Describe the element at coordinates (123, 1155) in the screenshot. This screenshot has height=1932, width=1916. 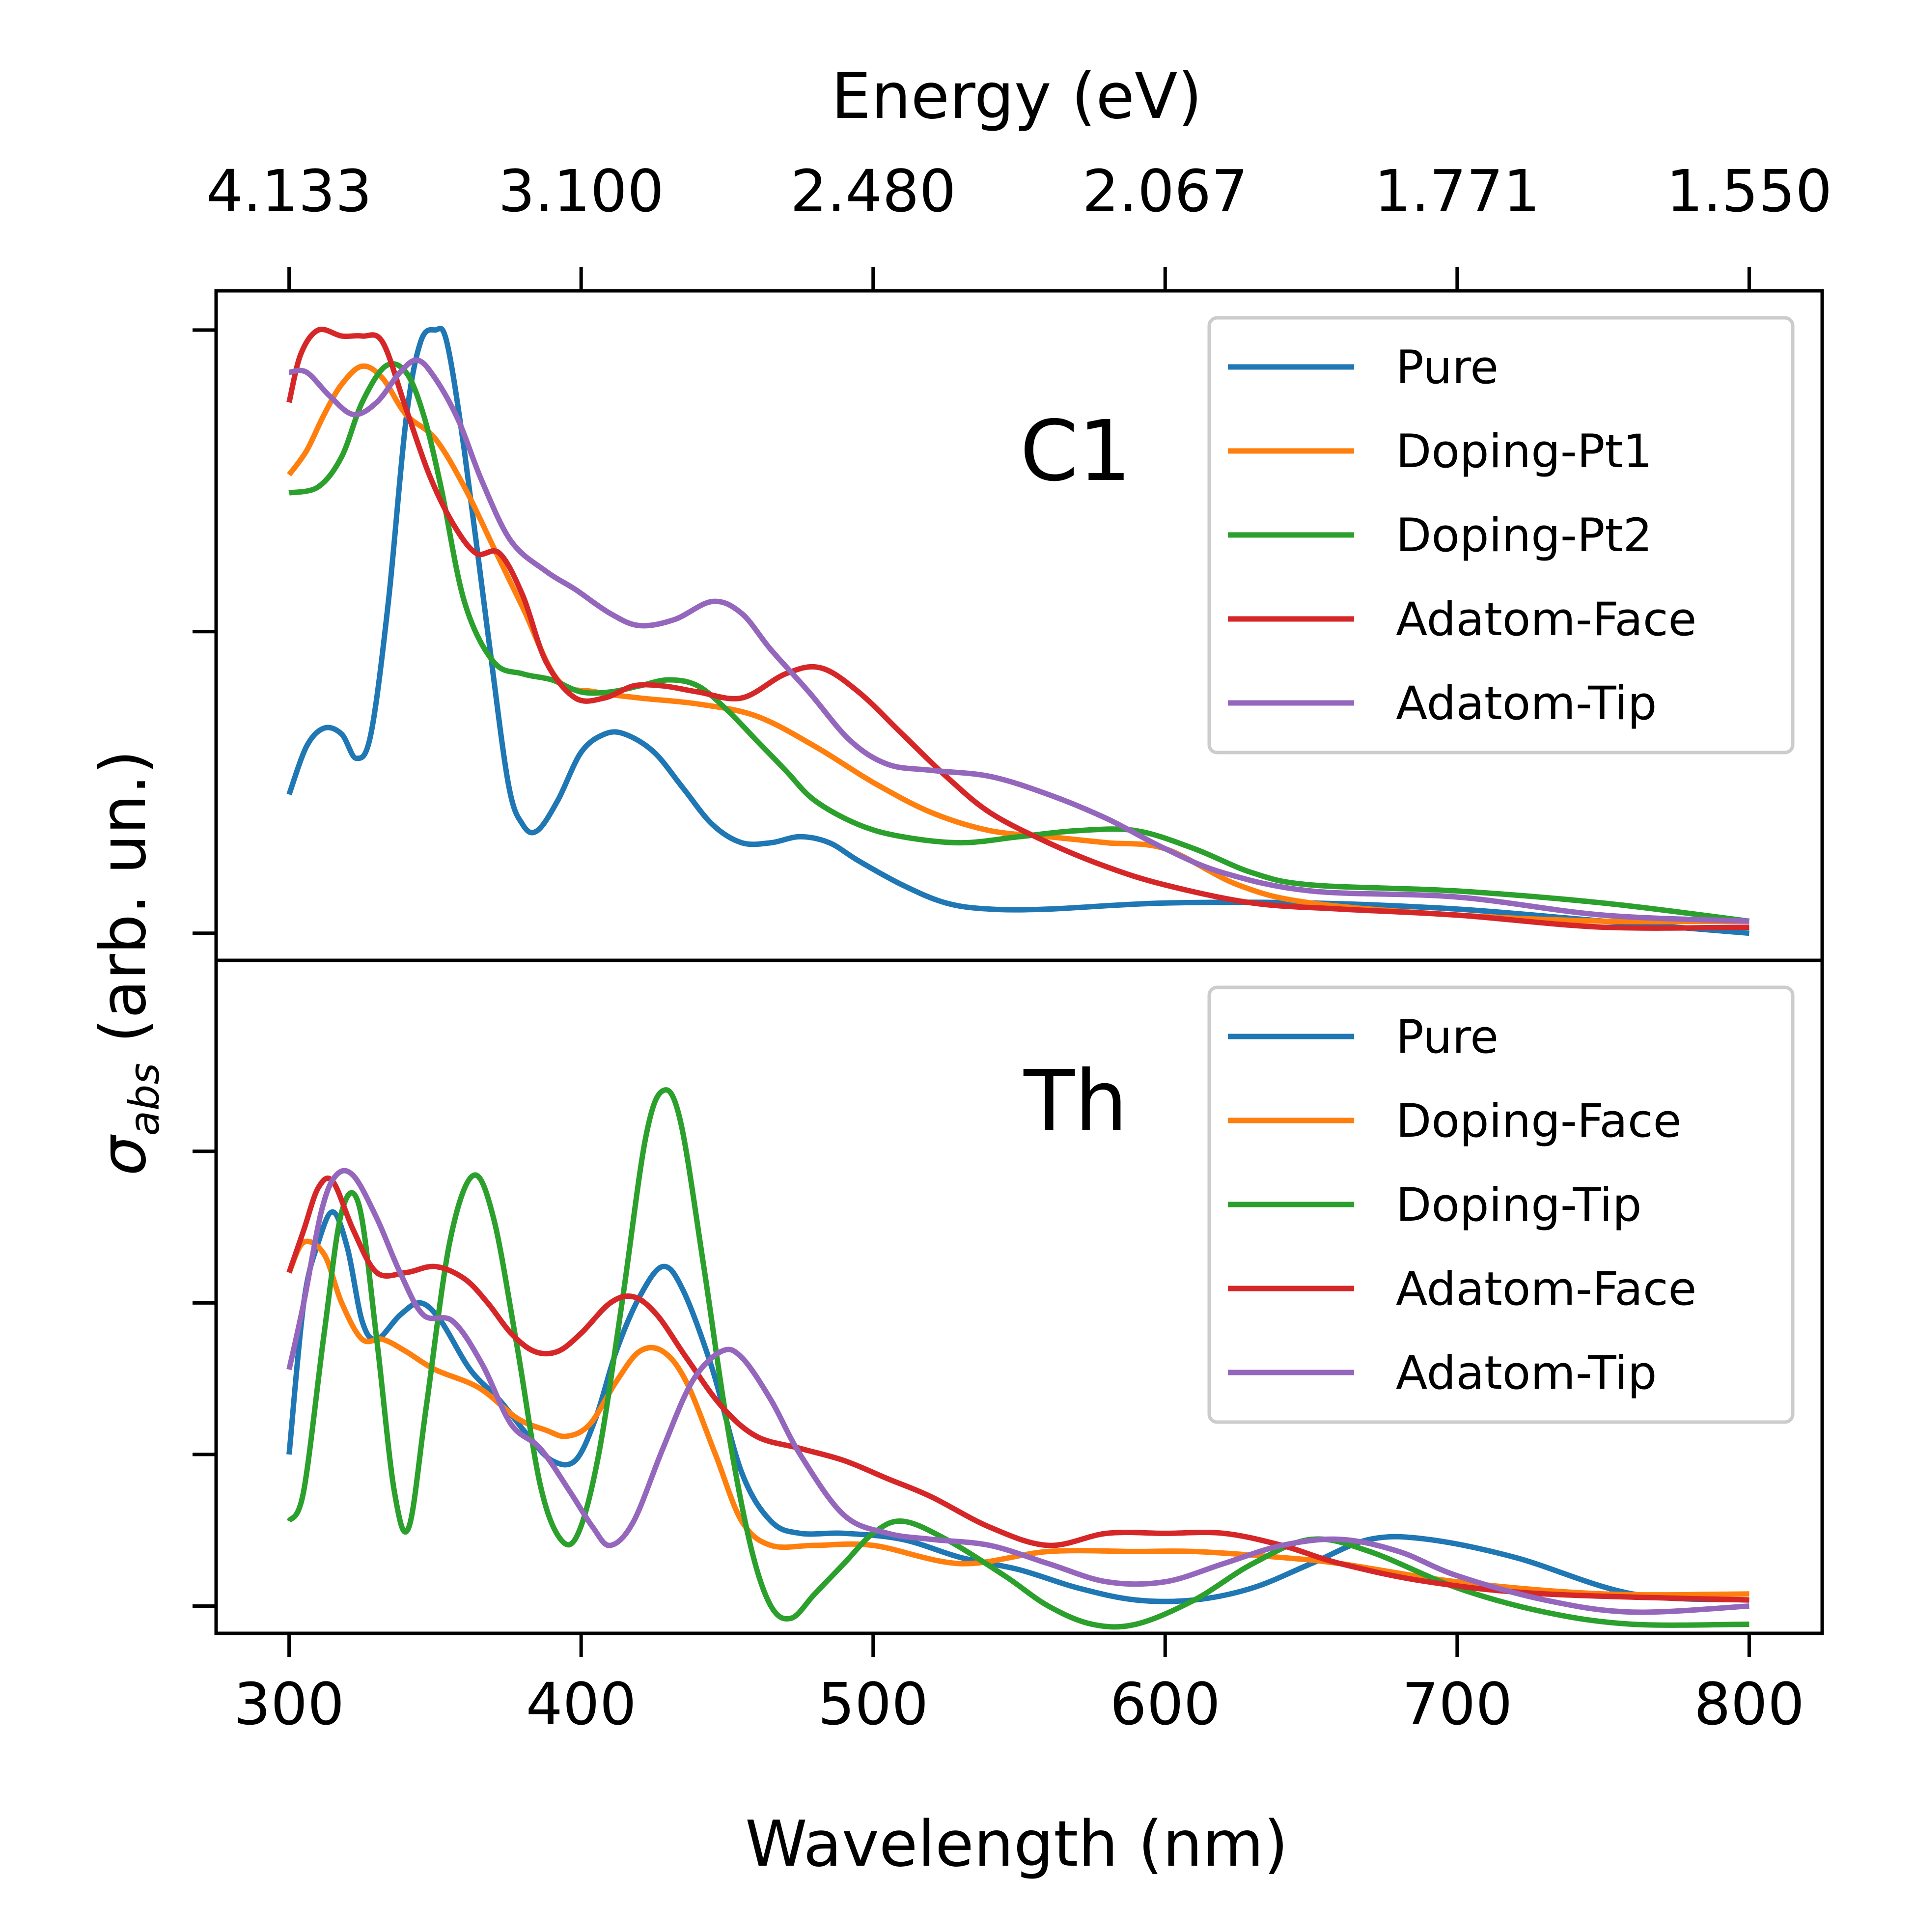
I see `y-axis-title-symbol: σ` at that location.